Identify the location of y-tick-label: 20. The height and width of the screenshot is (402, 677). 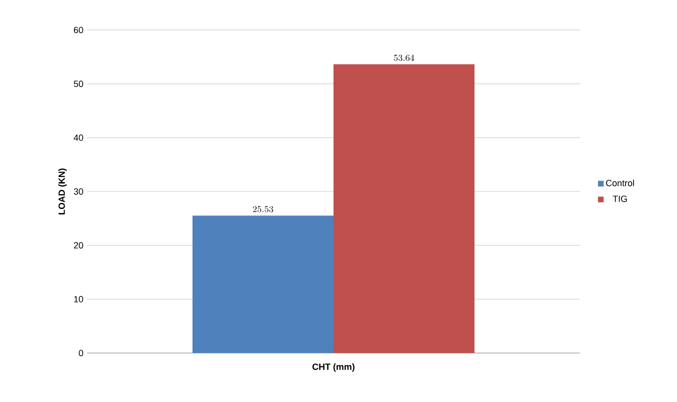
(79, 245).